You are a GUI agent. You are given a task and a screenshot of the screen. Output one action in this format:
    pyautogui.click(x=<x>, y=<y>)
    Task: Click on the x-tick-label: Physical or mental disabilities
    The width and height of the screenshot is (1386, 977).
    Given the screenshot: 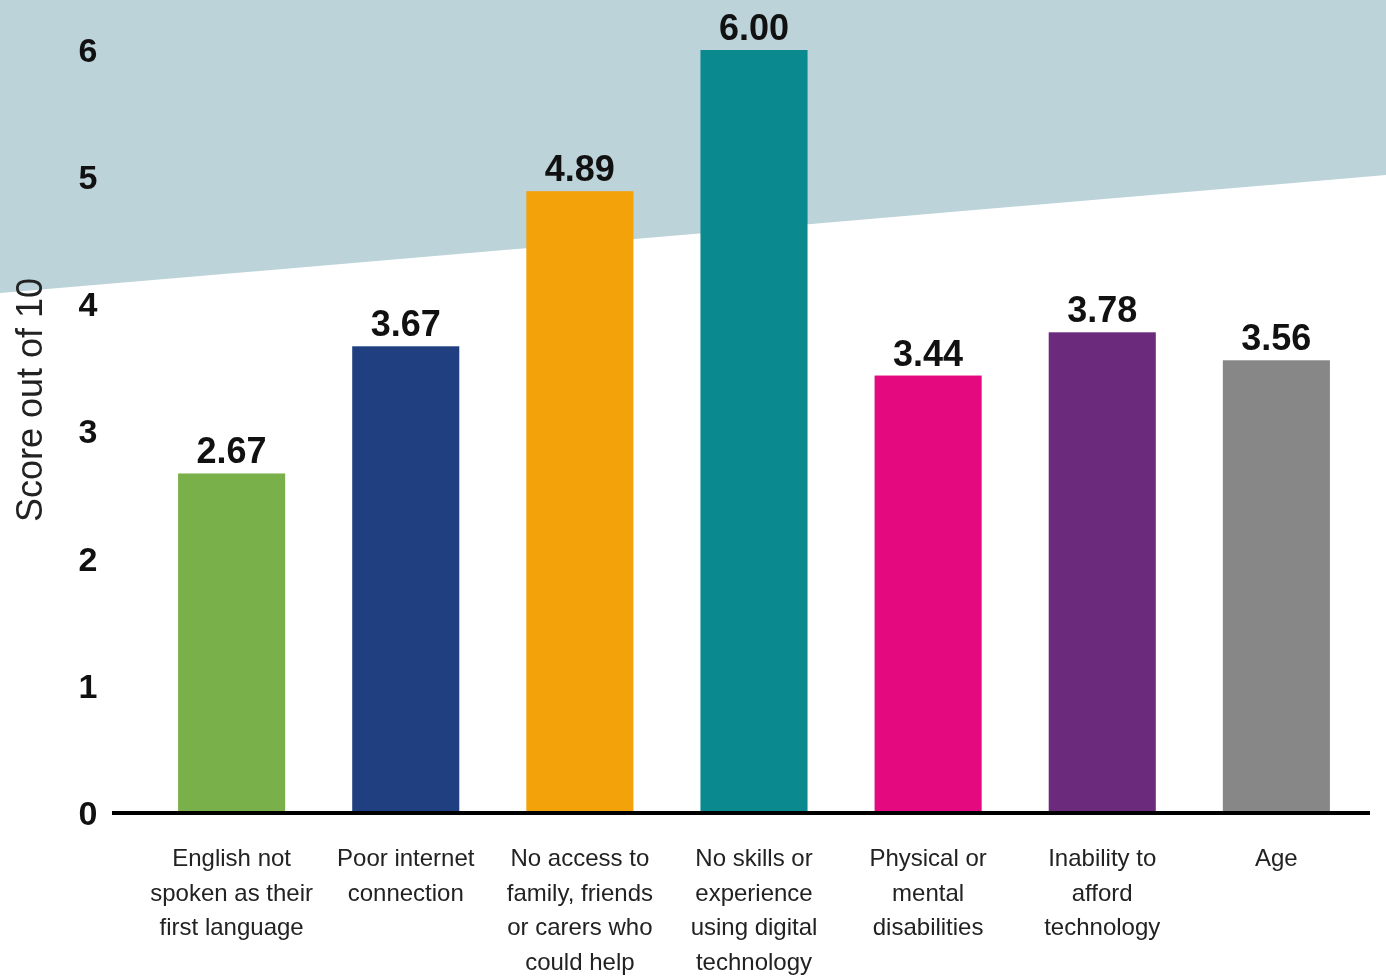 What is the action you would take?
    pyautogui.click(x=928, y=892)
    